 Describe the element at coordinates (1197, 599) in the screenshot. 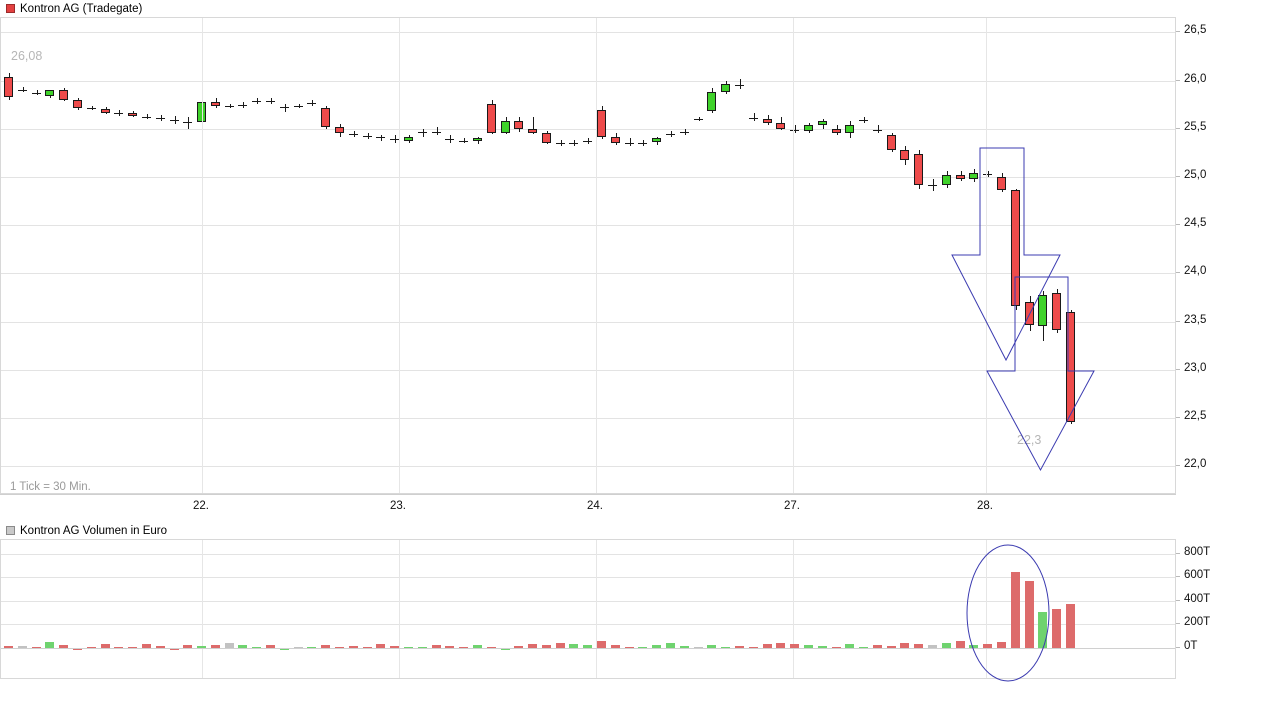

I see `volume-tick-label: 400T` at that location.